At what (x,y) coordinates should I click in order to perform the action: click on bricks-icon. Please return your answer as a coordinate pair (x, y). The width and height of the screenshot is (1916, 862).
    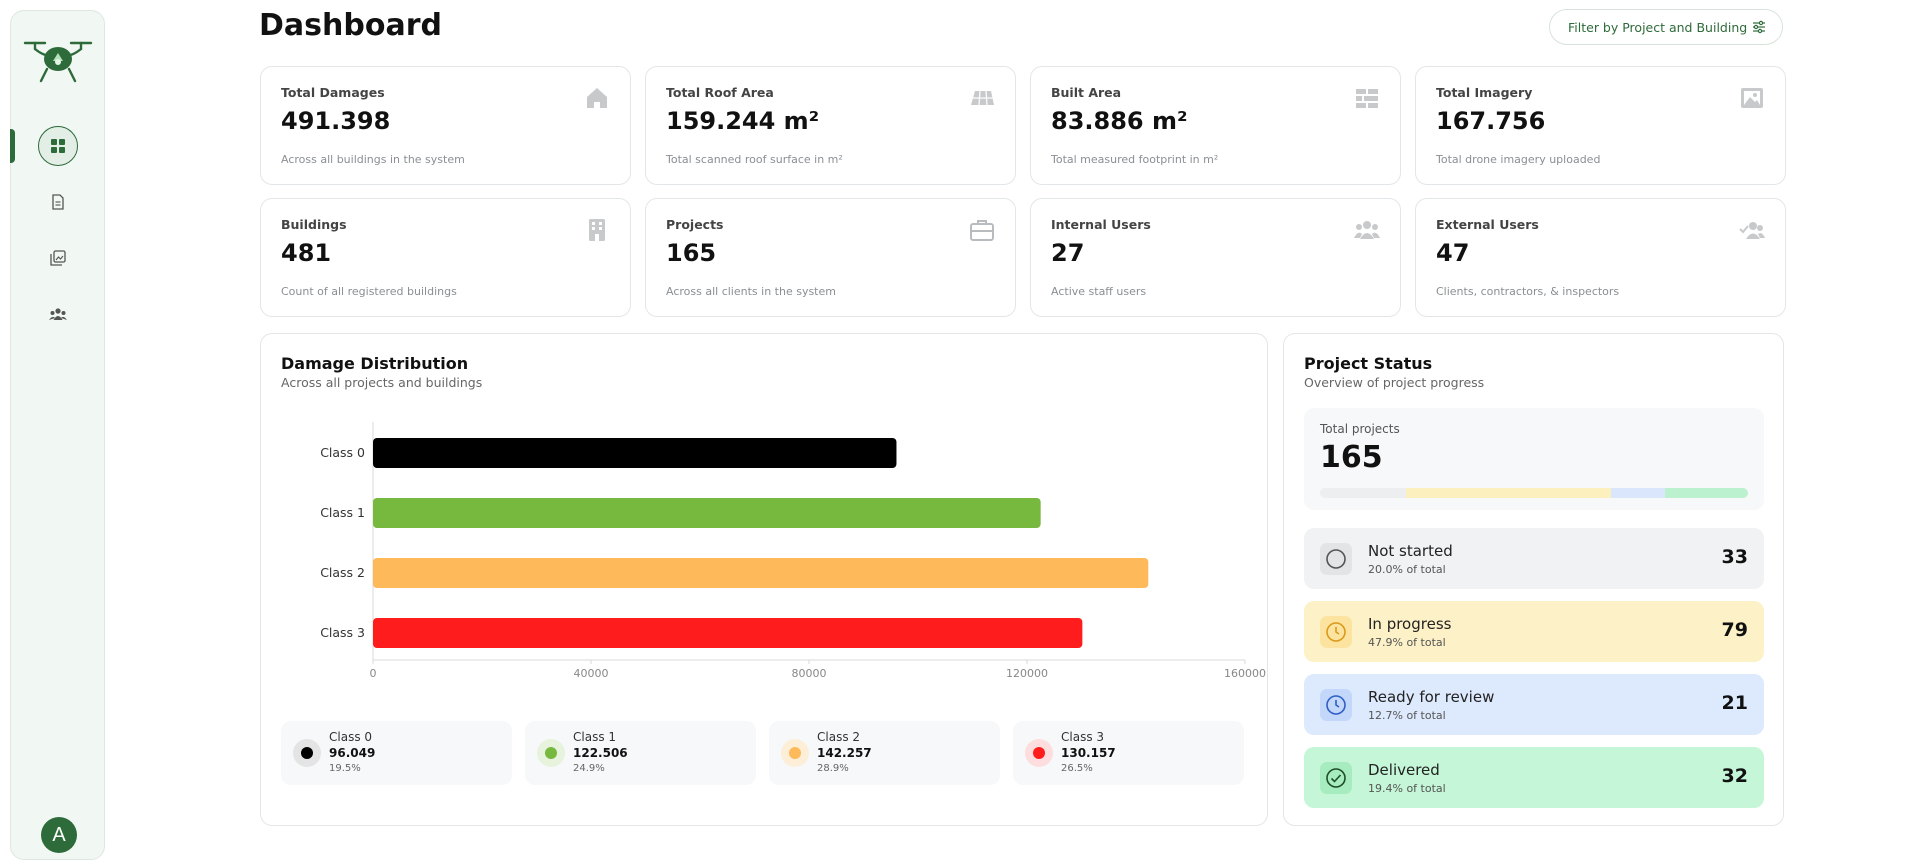
    Looking at the image, I should click on (1367, 98).